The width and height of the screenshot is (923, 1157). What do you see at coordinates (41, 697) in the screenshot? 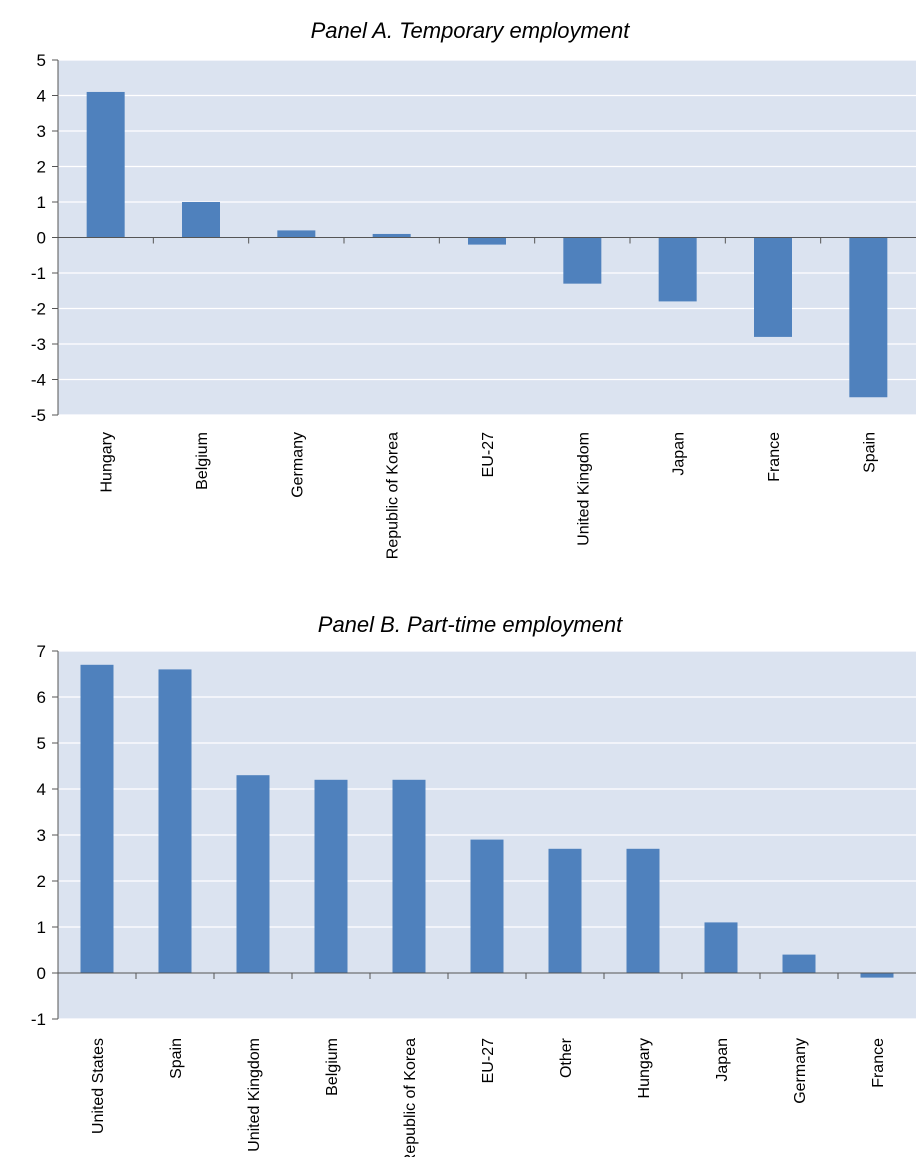
I see `y-tick-label: 6` at bounding box center [41, 697].